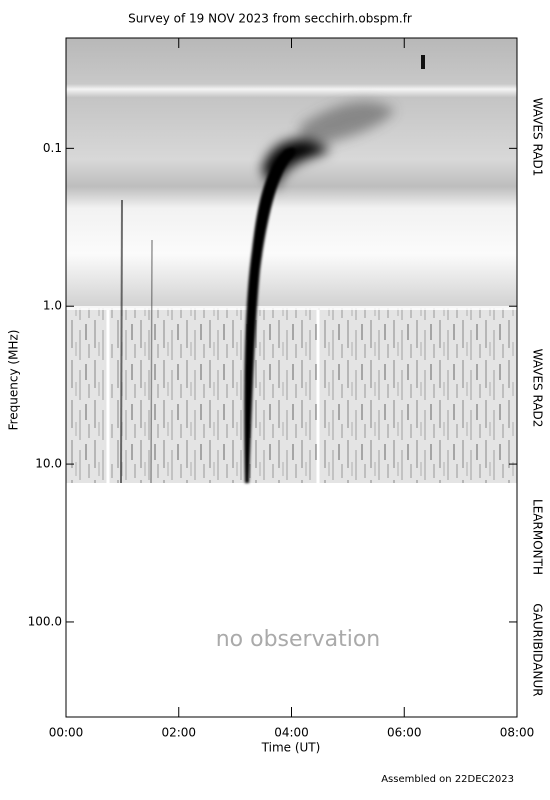  I want to click on x-tick-label: 00:00, so click(66, 733).